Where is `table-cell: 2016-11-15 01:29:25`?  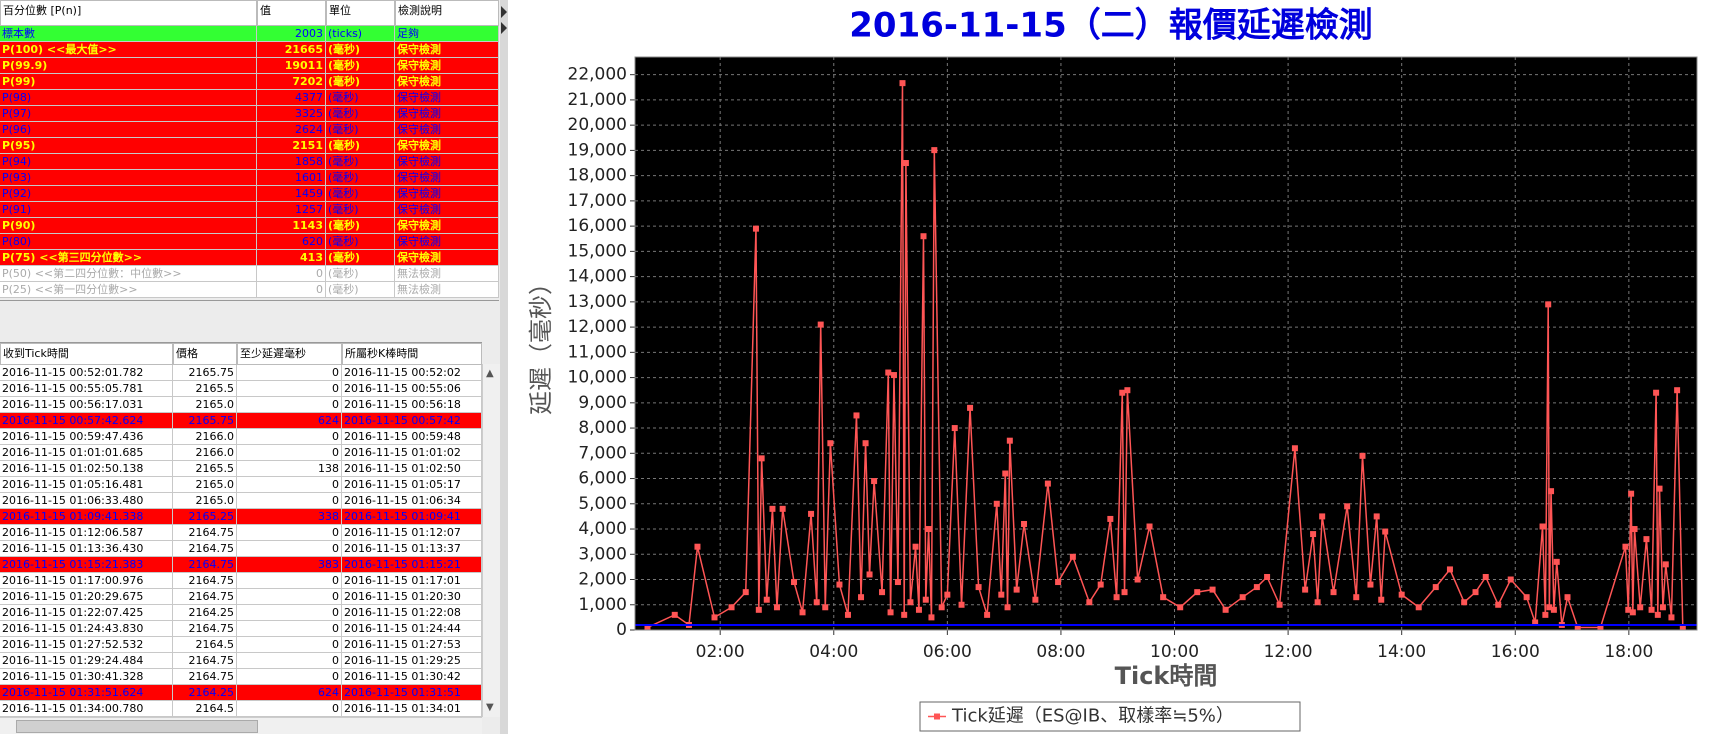
table-cell: 2016-11-15 01:29:25 is located at coordinates (412, 661).